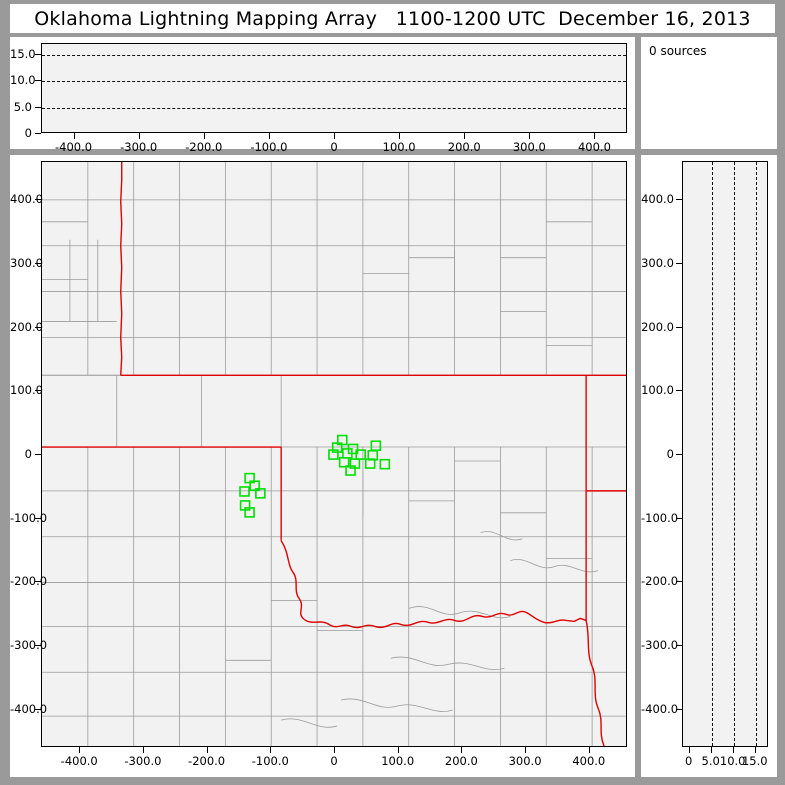  Describe the element at coordinates (657, 326) in the screenshot. I see `y-tick-label: 200.0` at that location.